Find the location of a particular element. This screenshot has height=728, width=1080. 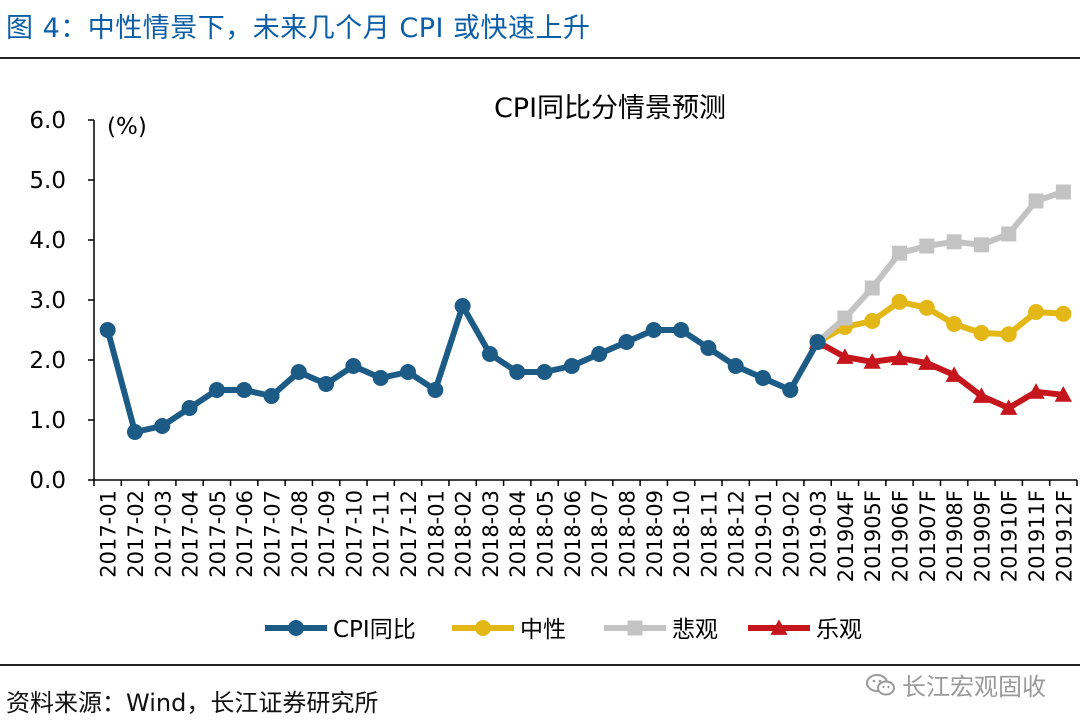

legend-label: 悲观 is located at coordinates (695, 630).